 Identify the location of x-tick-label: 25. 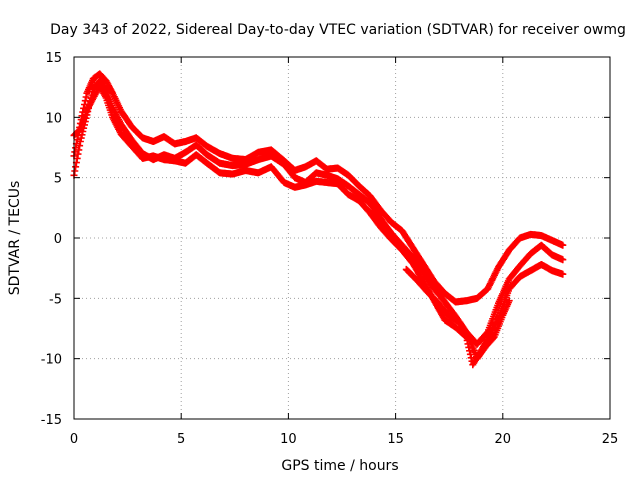
(610, 439).